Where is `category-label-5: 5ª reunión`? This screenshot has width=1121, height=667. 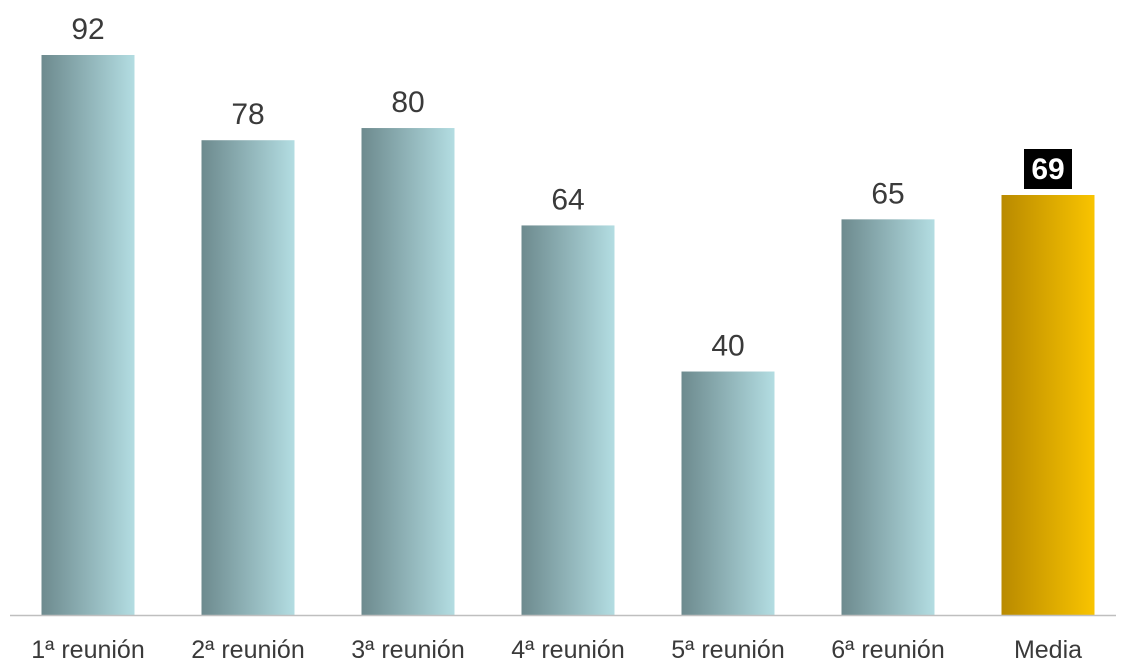
category-label-5: 5ª reunión is located at coordinates (728, 650).